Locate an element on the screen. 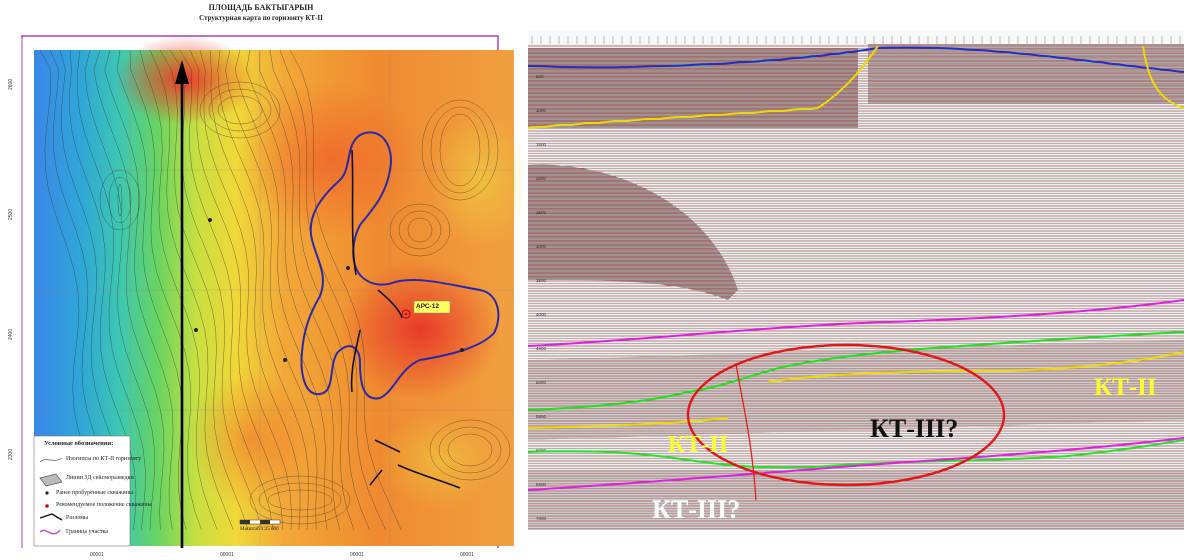 The height and width of the screenshot is (560, 1184). svg-text: 2600 is located at coordinates (11, 84).